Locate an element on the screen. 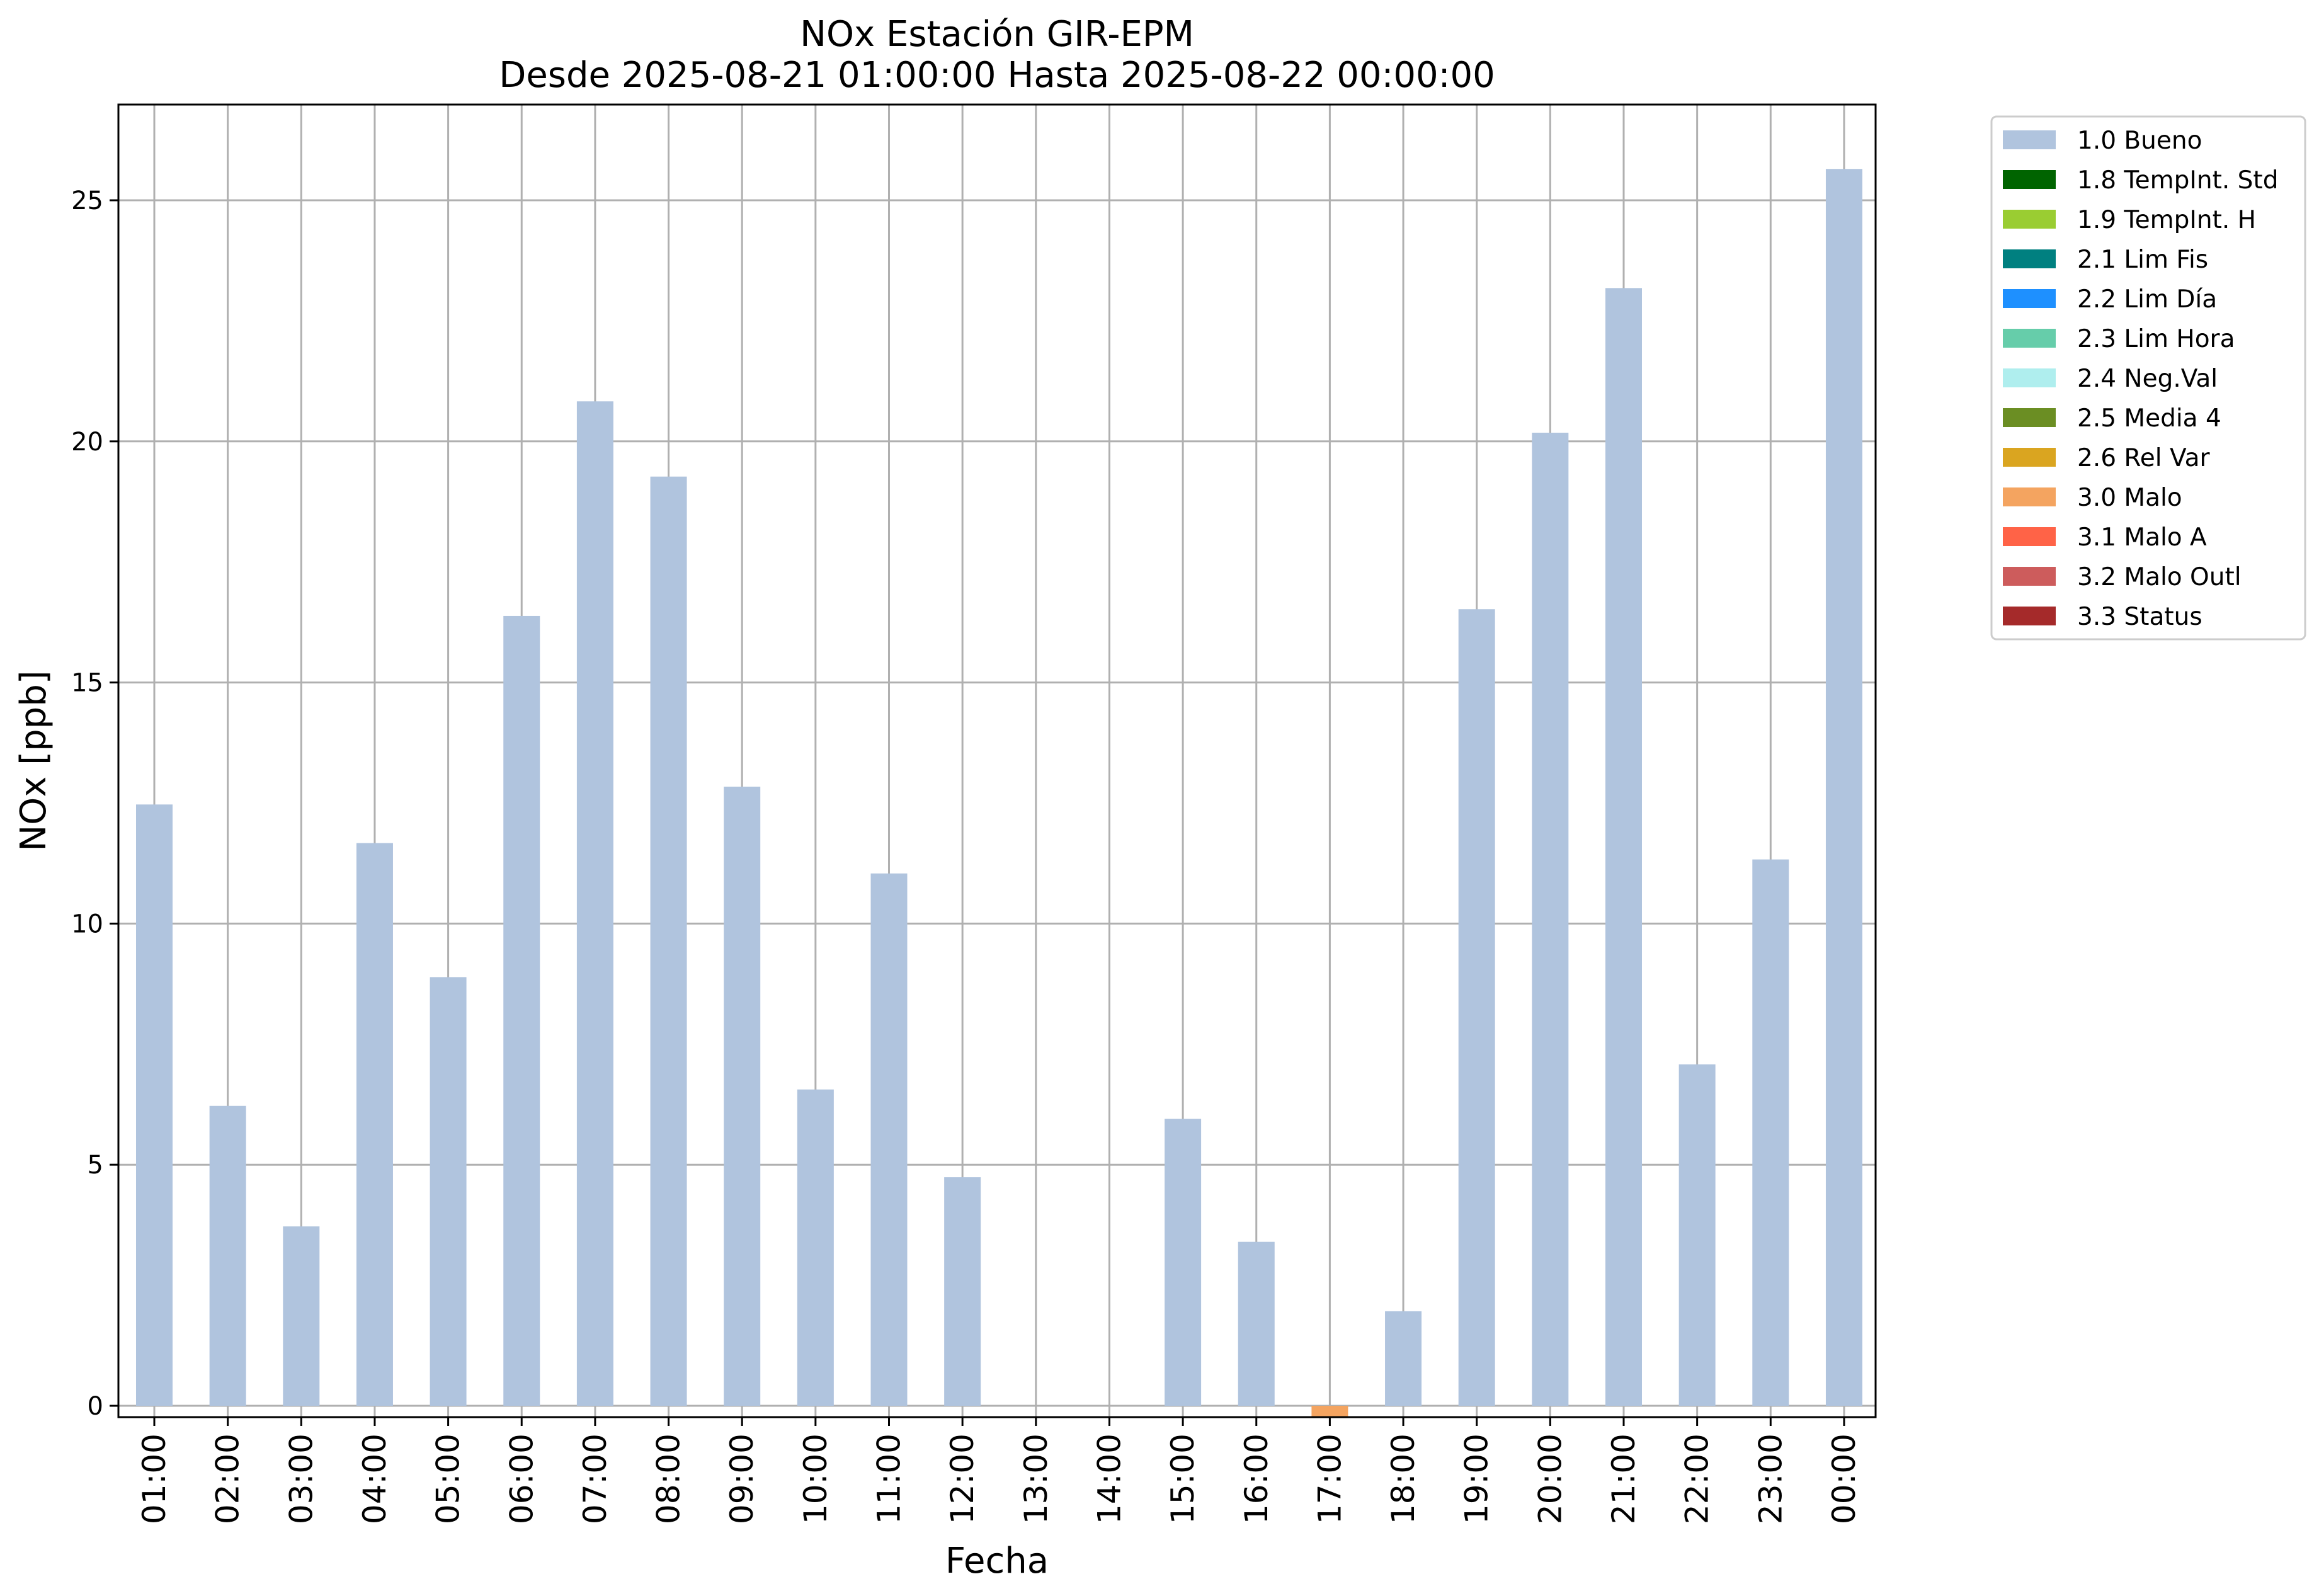  bar-0200-s0 is located at coordinates (227, 1255).